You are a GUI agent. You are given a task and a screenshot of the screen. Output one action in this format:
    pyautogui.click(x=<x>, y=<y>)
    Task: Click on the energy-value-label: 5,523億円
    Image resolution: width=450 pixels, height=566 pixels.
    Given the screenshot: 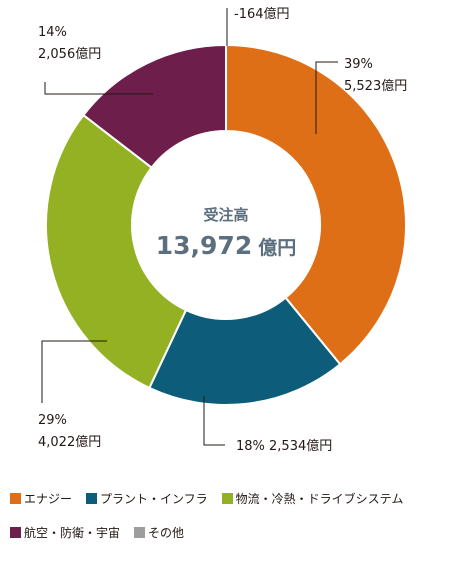 What is the action you would take?
    pyautogui.click(x=375, y=86)
    